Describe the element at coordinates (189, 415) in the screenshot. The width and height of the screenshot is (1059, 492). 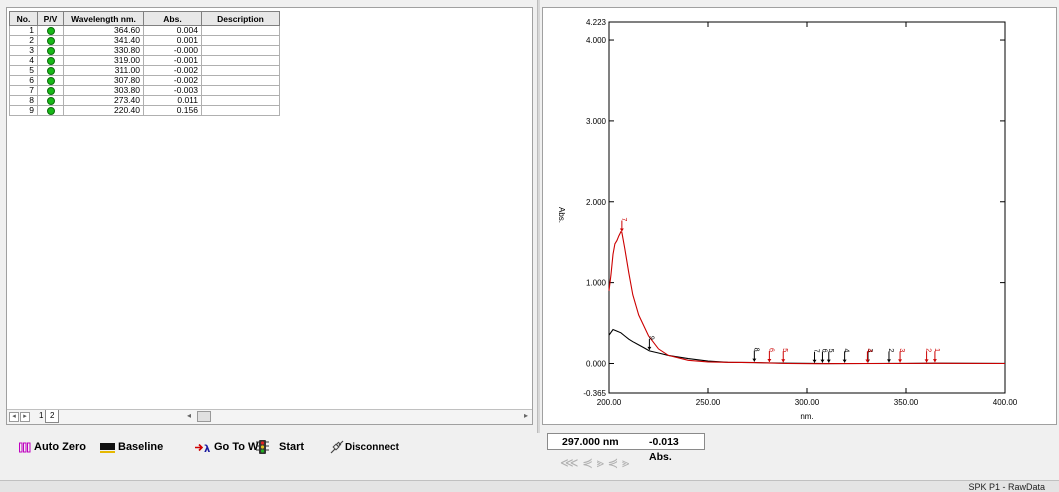
I see `scroll-left-icon: ◂` at that location.